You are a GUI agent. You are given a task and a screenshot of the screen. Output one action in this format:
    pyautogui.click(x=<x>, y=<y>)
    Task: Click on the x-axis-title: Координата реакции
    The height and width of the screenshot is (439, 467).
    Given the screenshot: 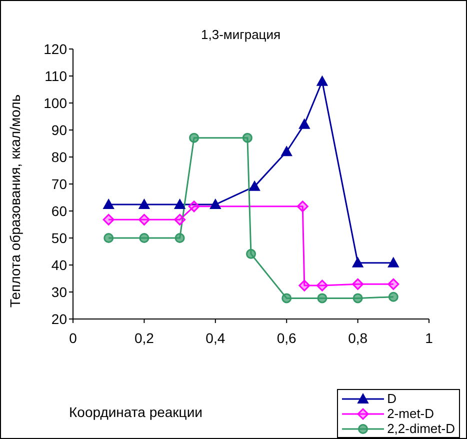 What is the action you would take?
    pyautogui.click(x=135, y=412)
    